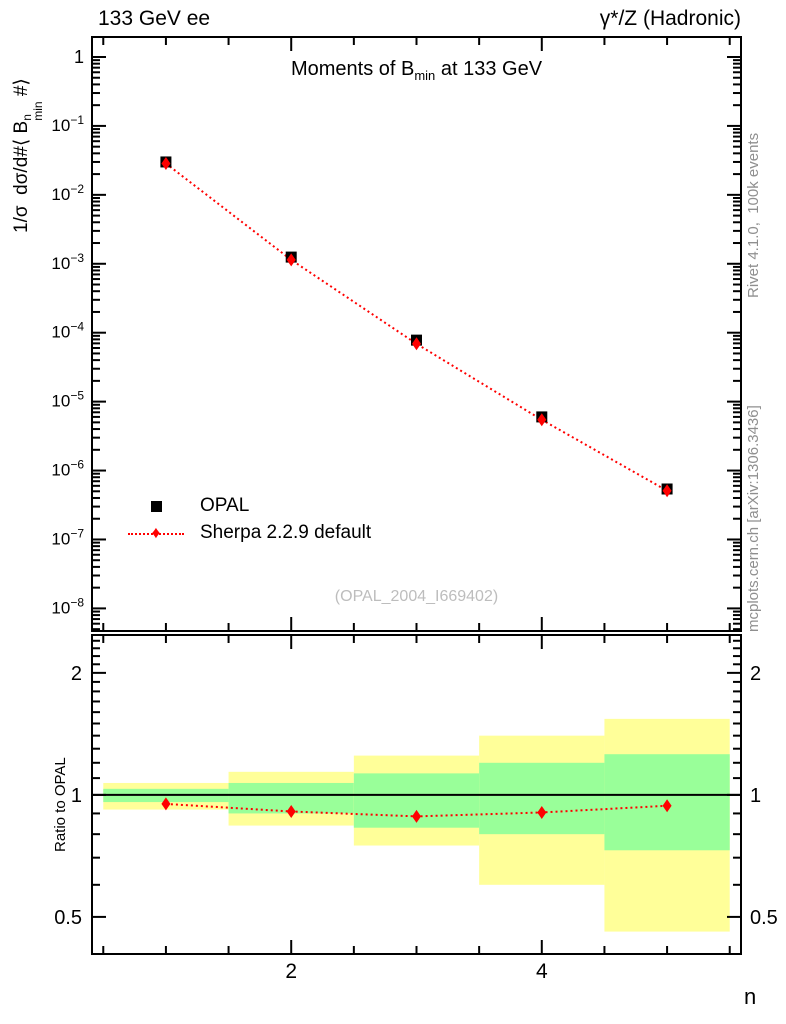 This screenshot has width=786, height=1024. Describe the element at coordinates (750, 996) in the screenshot. I see `x-axis-label: n` at that location.